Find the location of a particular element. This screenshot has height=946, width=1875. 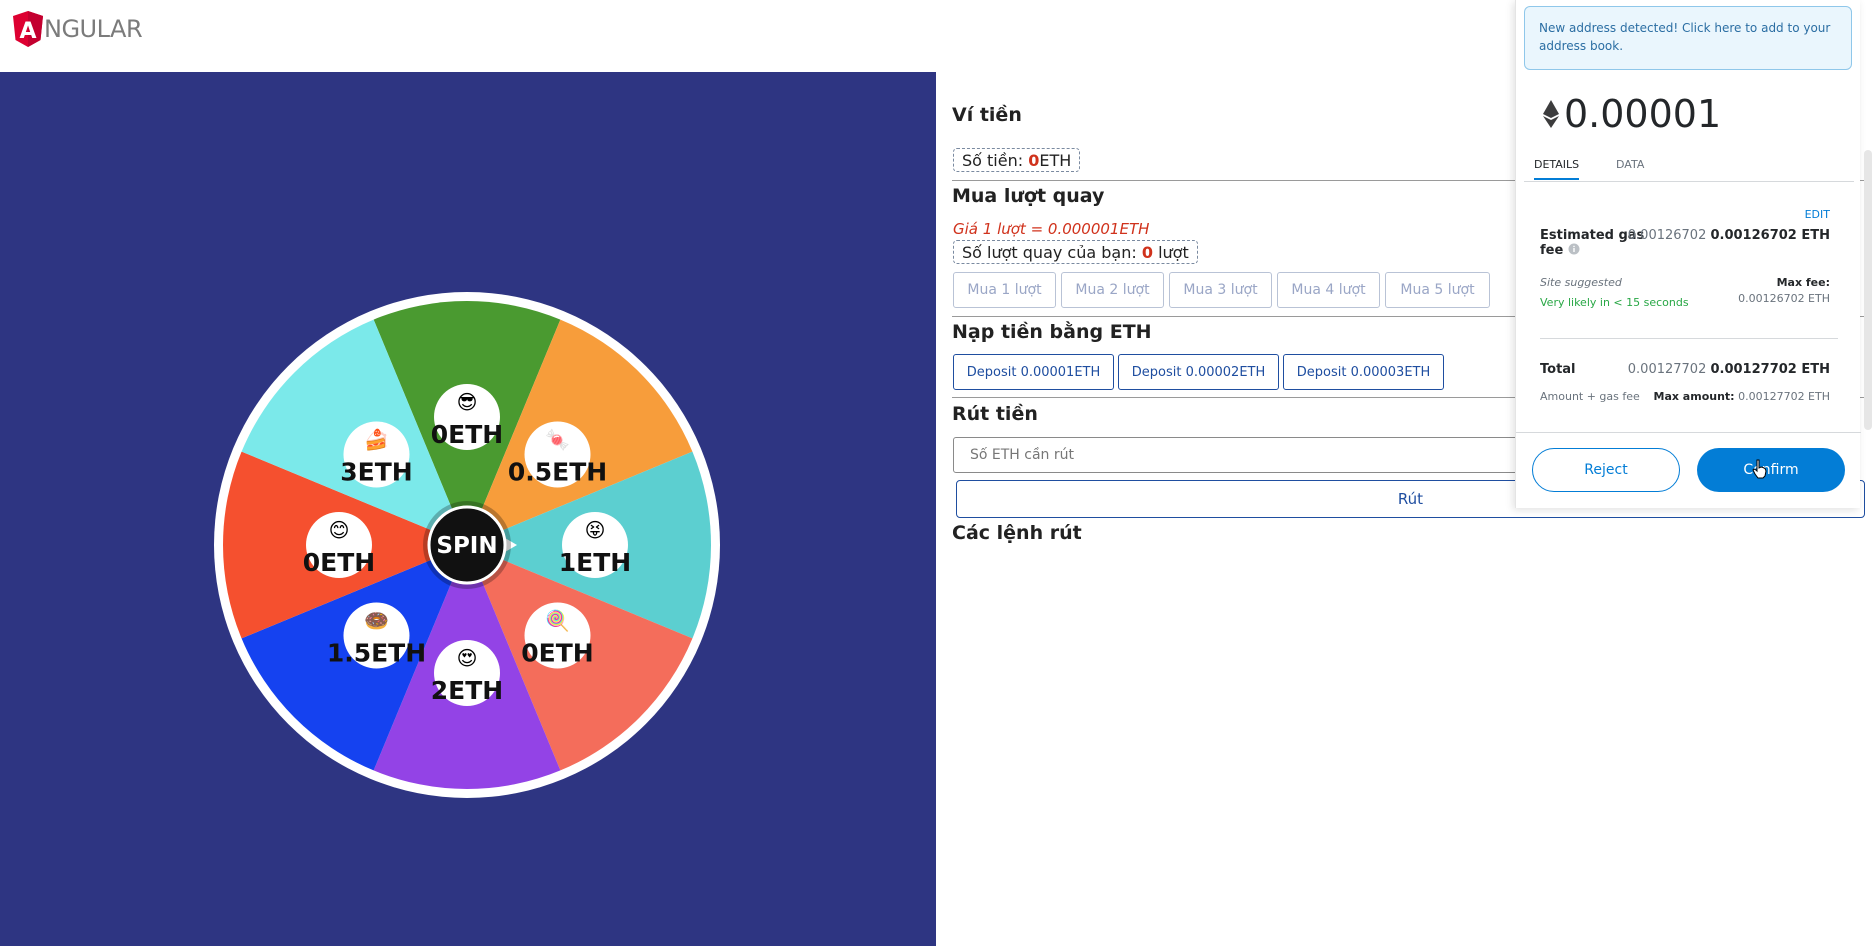

confirm-button: Confirm is located at coordinates (1771, 470).